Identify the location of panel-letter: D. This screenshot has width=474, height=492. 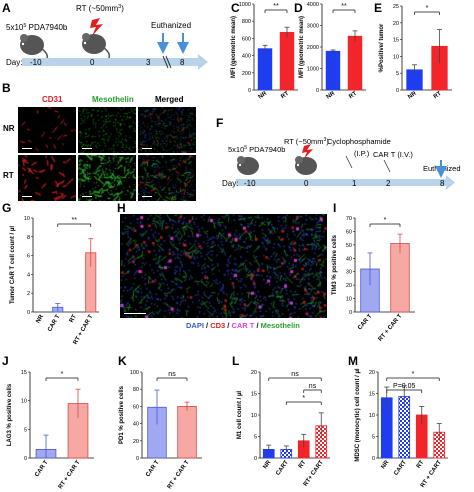
(298, 8).